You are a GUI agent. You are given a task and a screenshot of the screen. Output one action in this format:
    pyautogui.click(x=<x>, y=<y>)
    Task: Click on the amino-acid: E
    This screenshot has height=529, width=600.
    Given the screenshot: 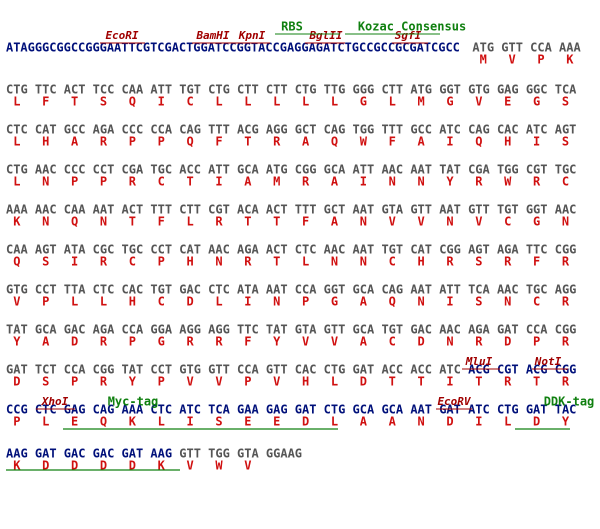 What is the action you would take?
    pyautogui.click(x=74, y=422)
    